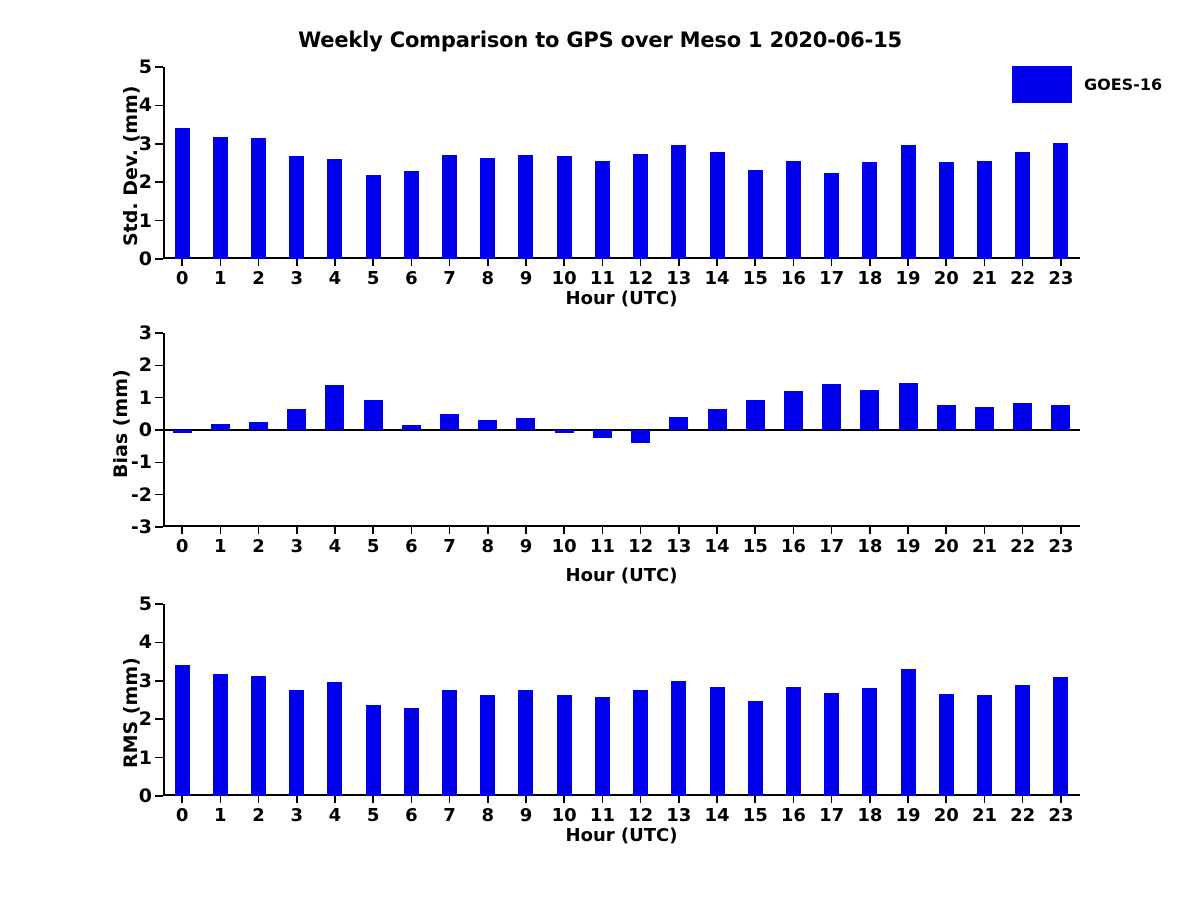  What do you see at coordinates (1023, 815) in the screenshot?
I see `x-tick-label: 22` at bounding box center [1023, 815].